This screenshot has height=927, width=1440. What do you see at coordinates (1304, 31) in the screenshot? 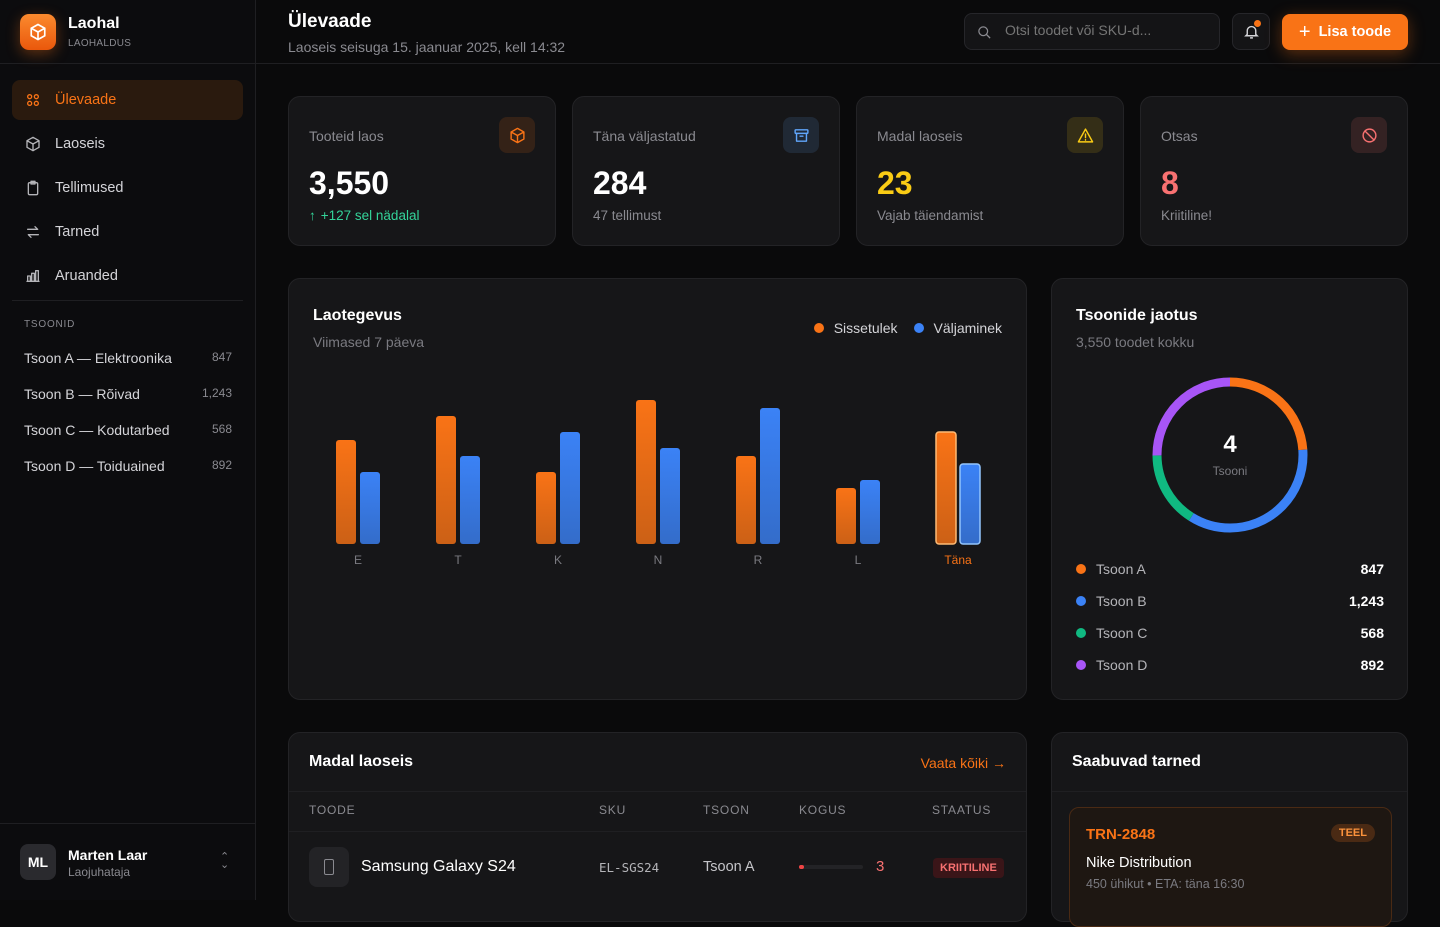
I see `plus-icon: +` at bounding box center [1304, 31].